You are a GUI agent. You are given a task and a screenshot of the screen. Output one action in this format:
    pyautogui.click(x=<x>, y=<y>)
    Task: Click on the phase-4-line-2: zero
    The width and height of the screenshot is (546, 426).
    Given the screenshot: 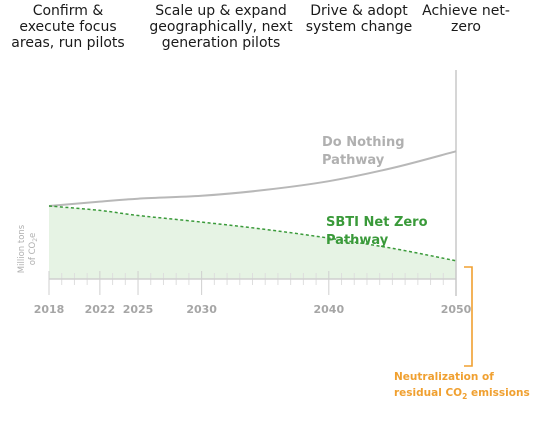 What is the action you would take?
    pyautogui.click(x=466, y=27)
    